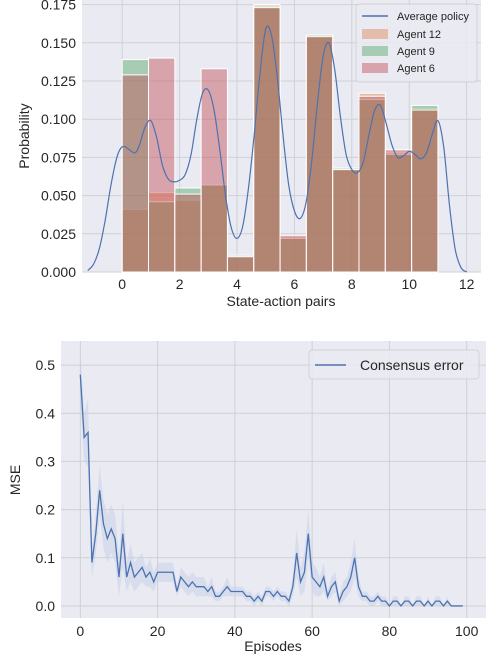  What do you see at coordinates (375, 34) in the screenshot?
I see `legend-agent-12-swatch` at bounding box center [375, 34].